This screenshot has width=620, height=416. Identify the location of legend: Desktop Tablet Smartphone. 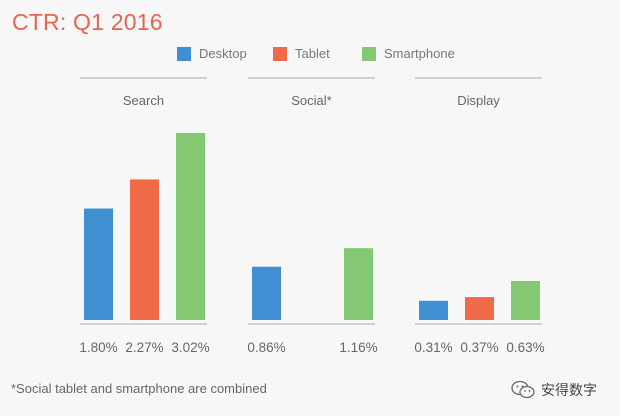
(310, 57).